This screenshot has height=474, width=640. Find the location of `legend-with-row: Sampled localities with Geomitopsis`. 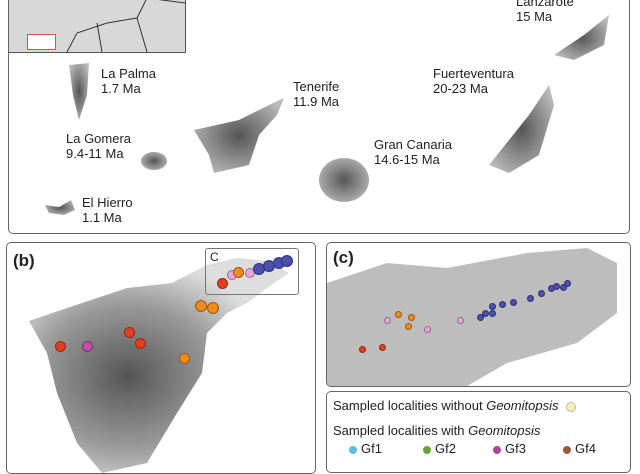

legend-with-row: Sampled localities with Geomitopsis is located at coordinates (437, 430).